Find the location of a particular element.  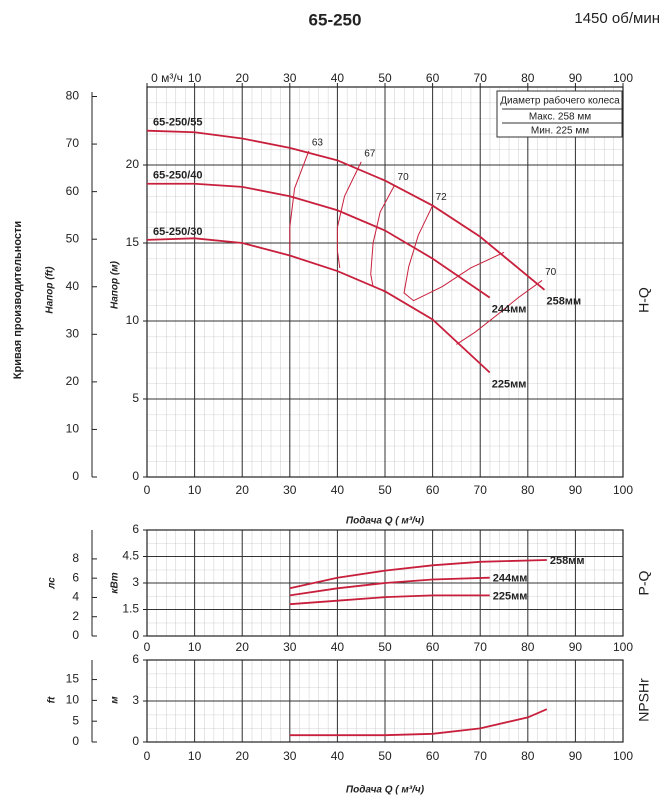

y-tick-label: 20 is located at coordinates (133, 164).